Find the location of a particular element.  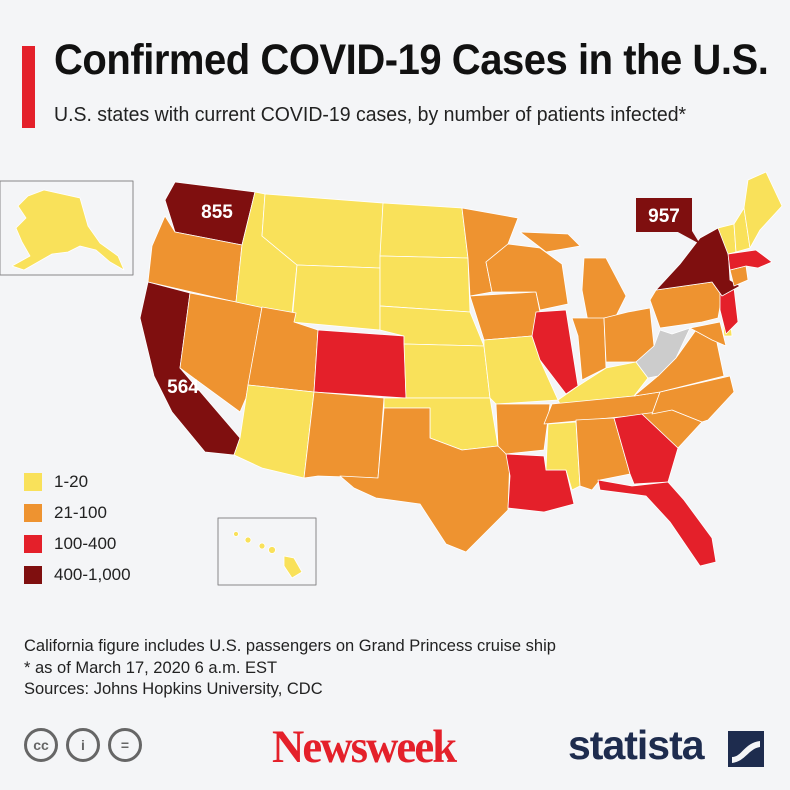

california-cases-label: 564 is located at coordinates (183, 387).